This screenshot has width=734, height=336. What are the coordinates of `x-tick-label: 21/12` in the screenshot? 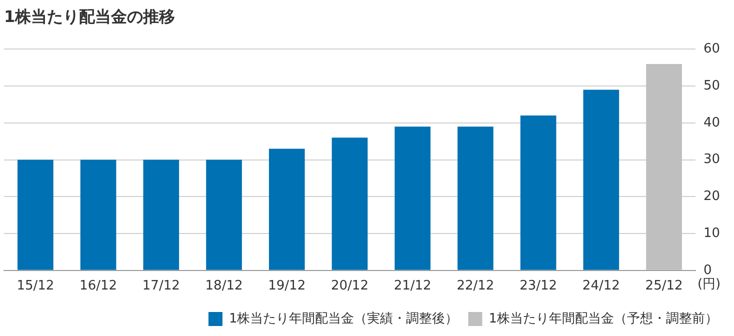 It's located at (413, 286).